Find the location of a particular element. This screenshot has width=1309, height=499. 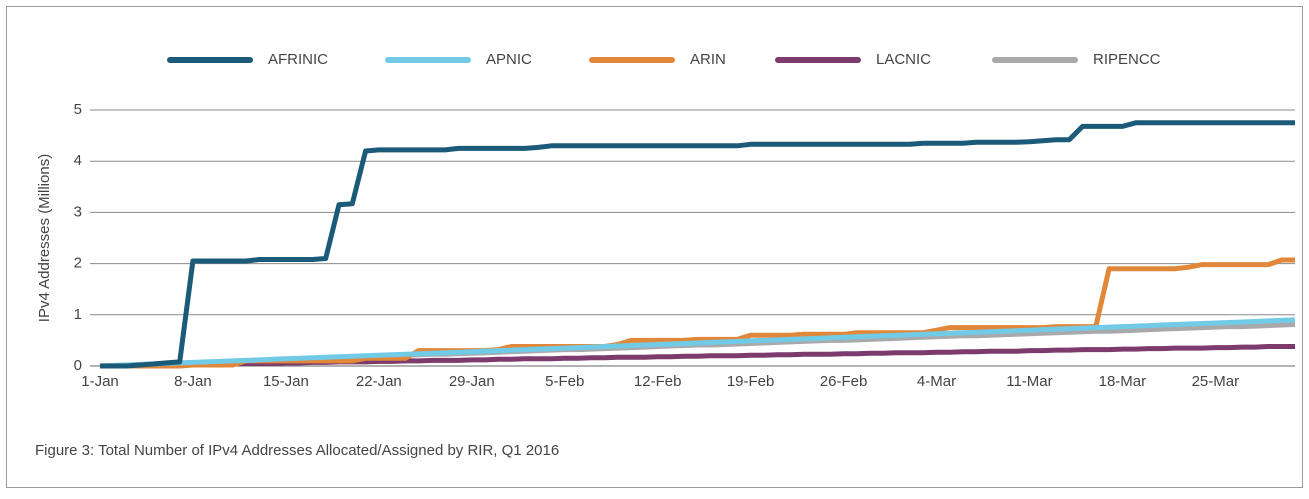

legend-label: APNIC is located at coordinates (509, 59).